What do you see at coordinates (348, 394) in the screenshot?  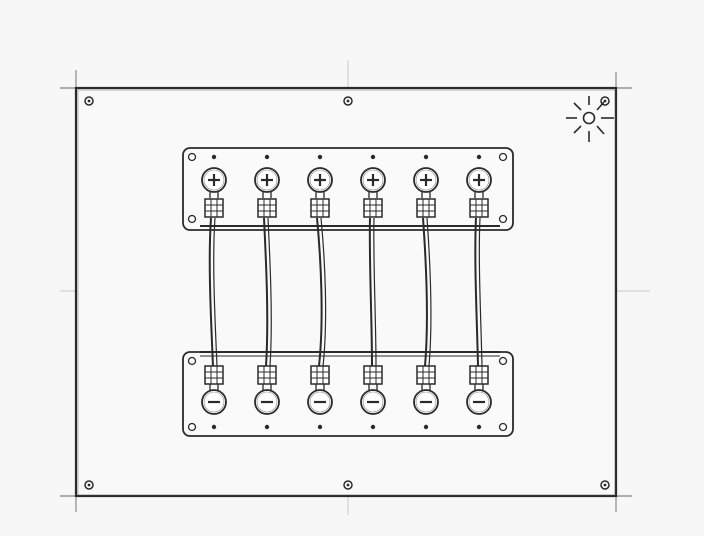 I see `negative-terminal-strip` at bounding box center [348, 394].